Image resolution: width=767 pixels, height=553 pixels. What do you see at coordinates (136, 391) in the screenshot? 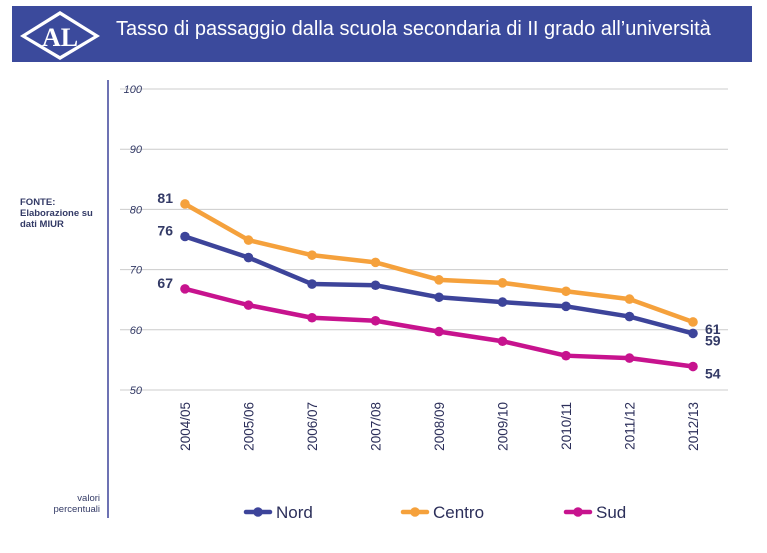
I see `y-tick-label: 50` at bounding box center [136, 391].